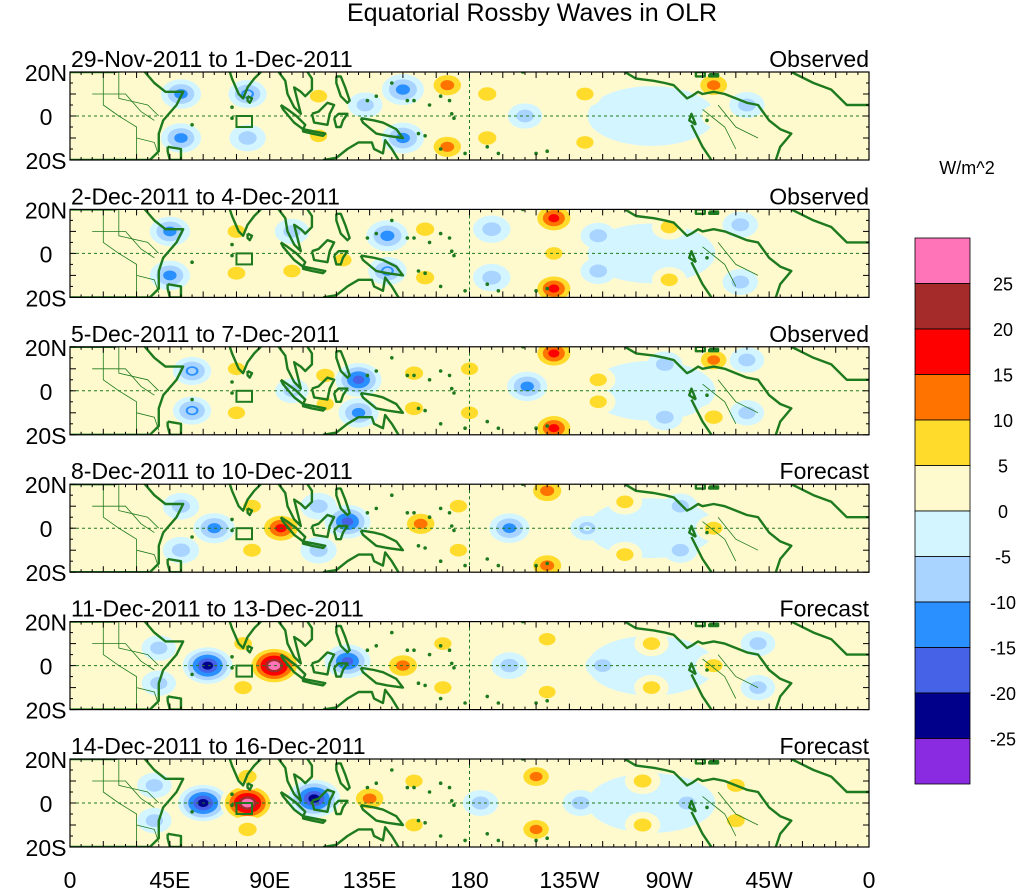 This screenshot has height=890, width=1021. Describe the element at coordinates (1003, 330) in the screenshot. I see `colorbar-label: 20` at that location.